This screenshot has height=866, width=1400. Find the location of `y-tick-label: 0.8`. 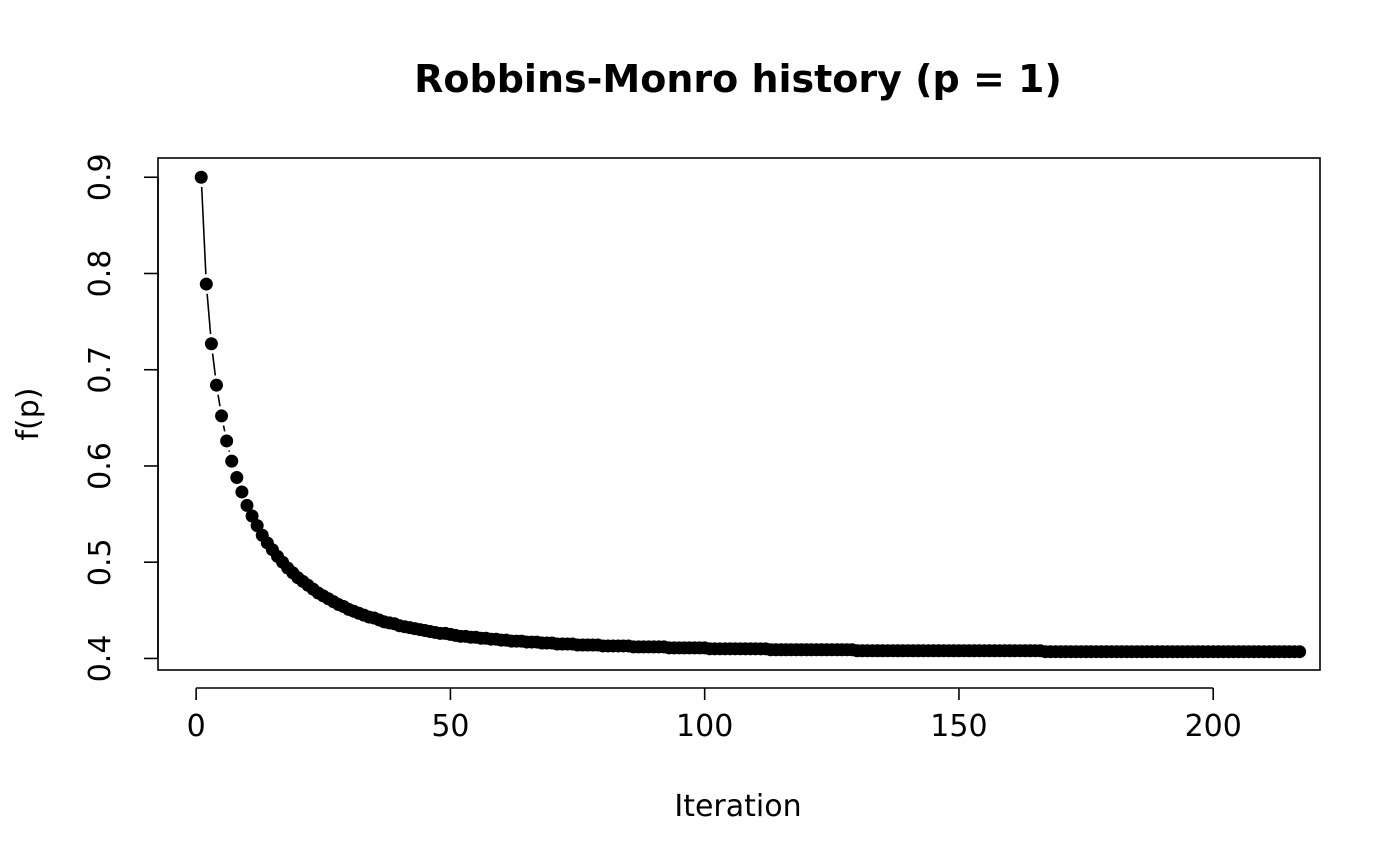

y-tick-label: 0.8 is located at coordinates (100, 274).